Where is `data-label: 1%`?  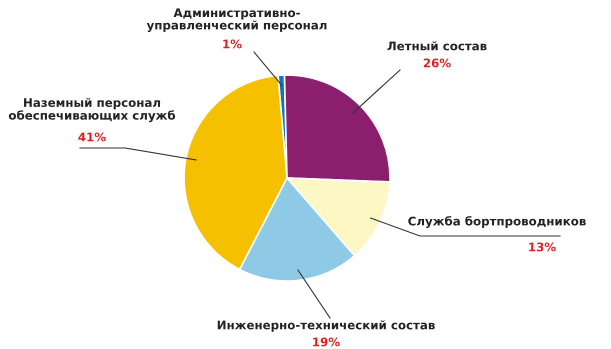
data-label: 1% is located at coordinates (232, 43).